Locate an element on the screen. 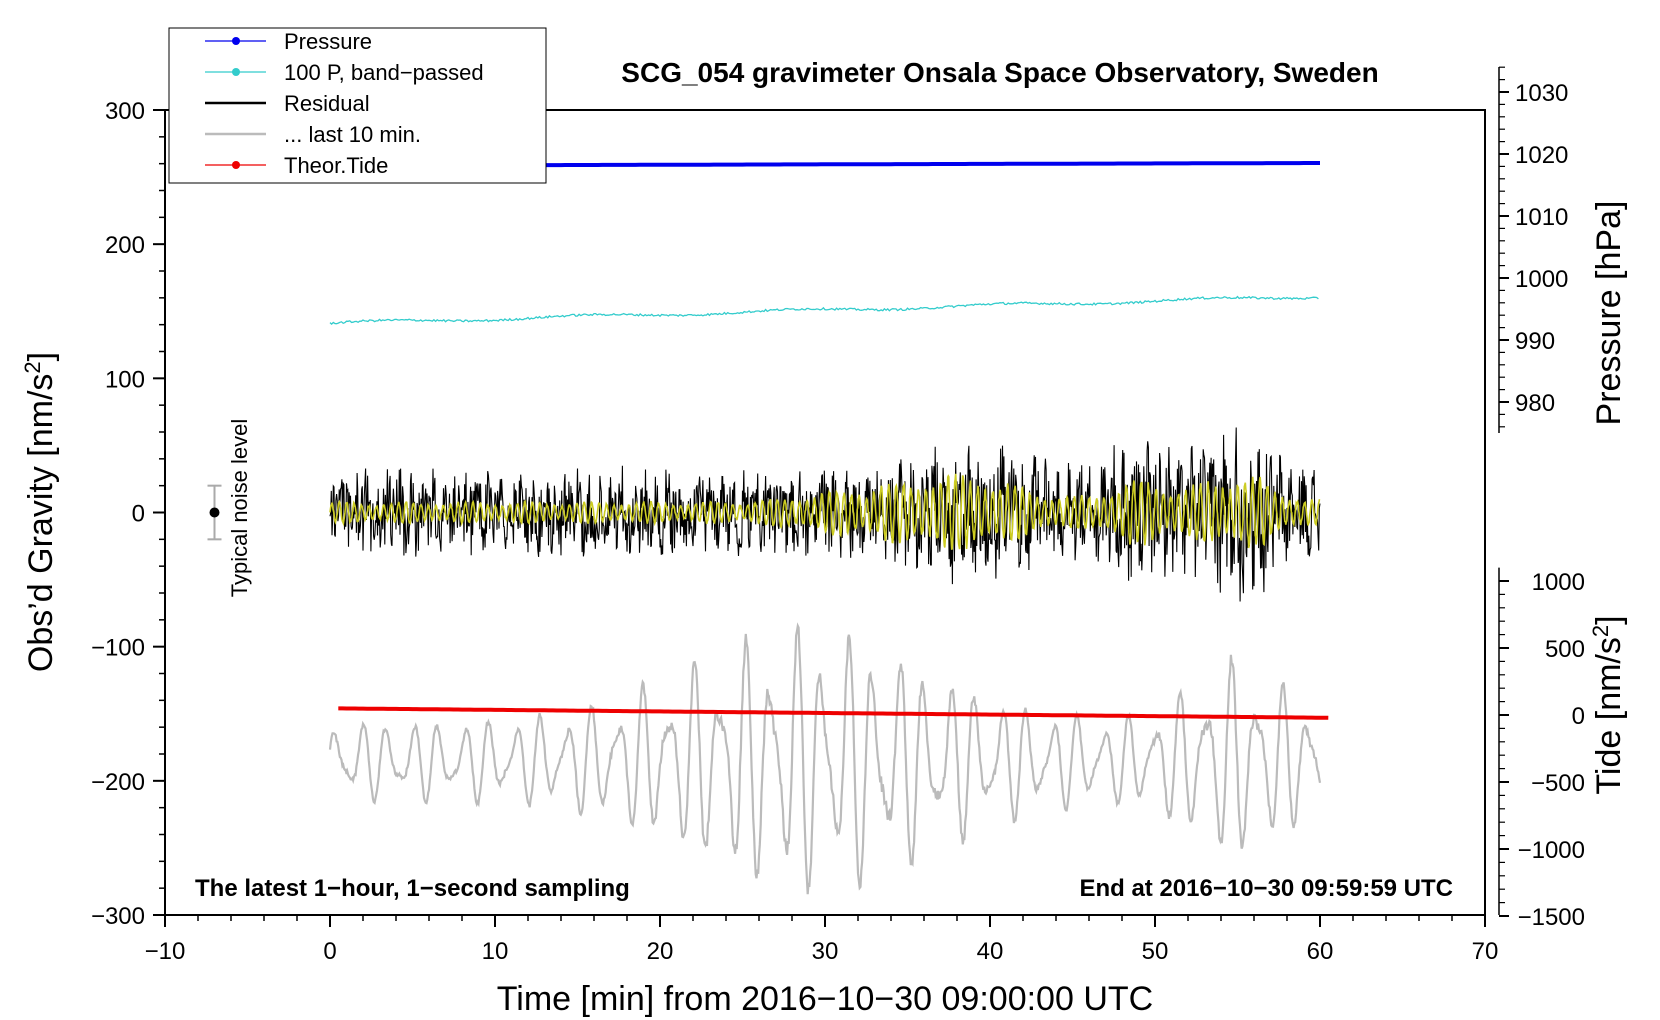 The image size is (1660, 1020). legend-box is located at coordinates (357, 105).